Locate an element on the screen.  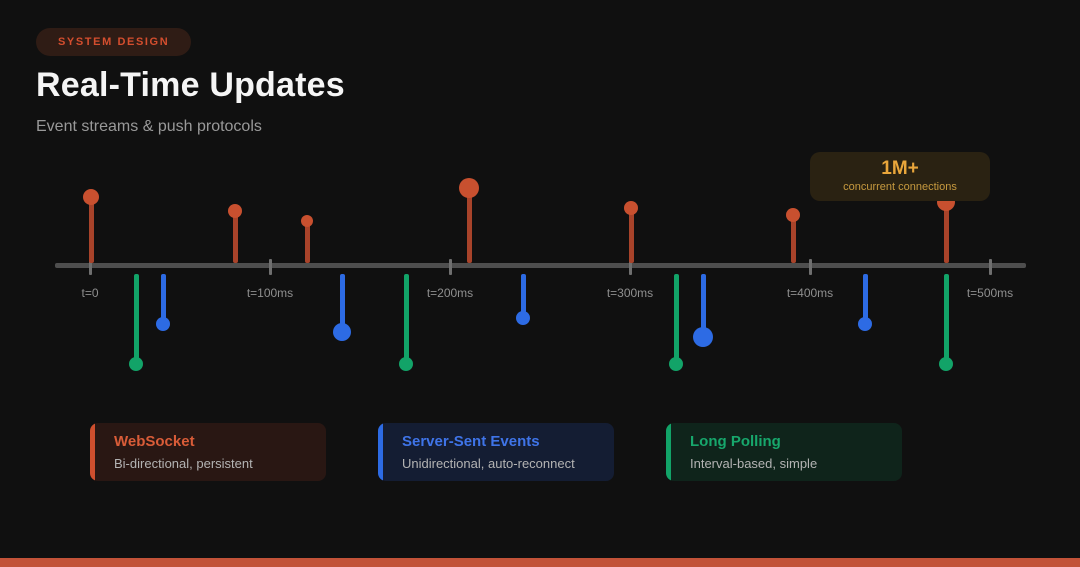
legend-card-title: Long Polling is located at coordinates (735, 441).